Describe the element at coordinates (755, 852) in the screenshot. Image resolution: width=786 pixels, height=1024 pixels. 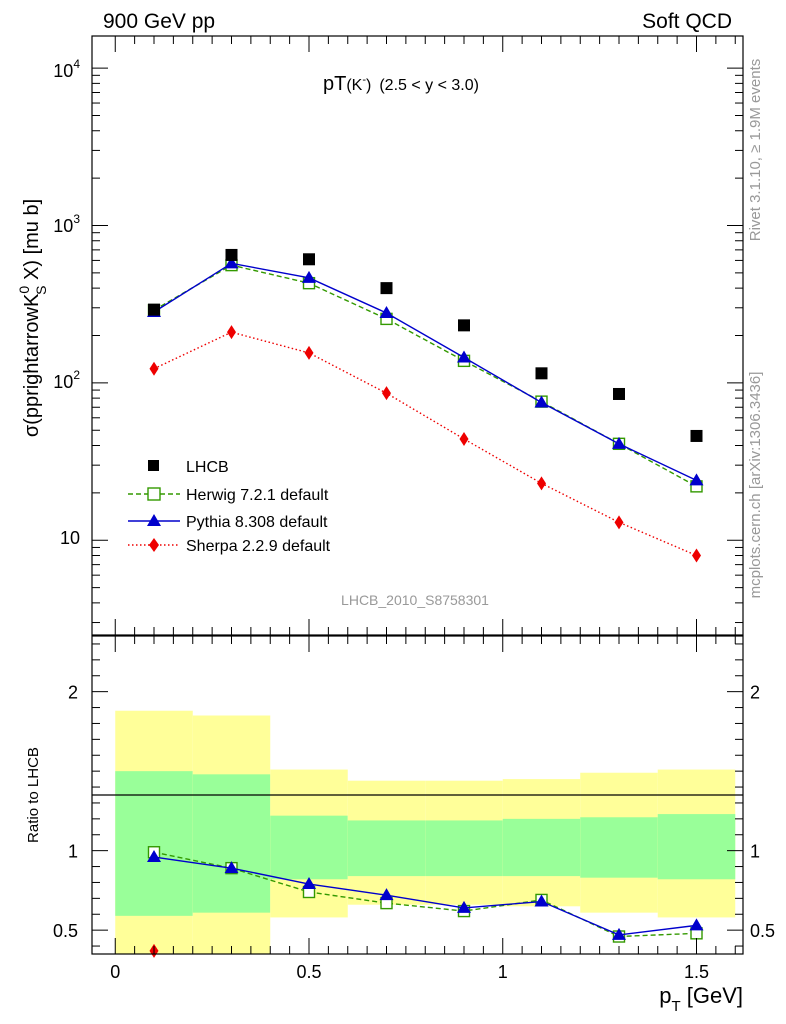
I see `ratio-ytick-label-right: 1` at that location.